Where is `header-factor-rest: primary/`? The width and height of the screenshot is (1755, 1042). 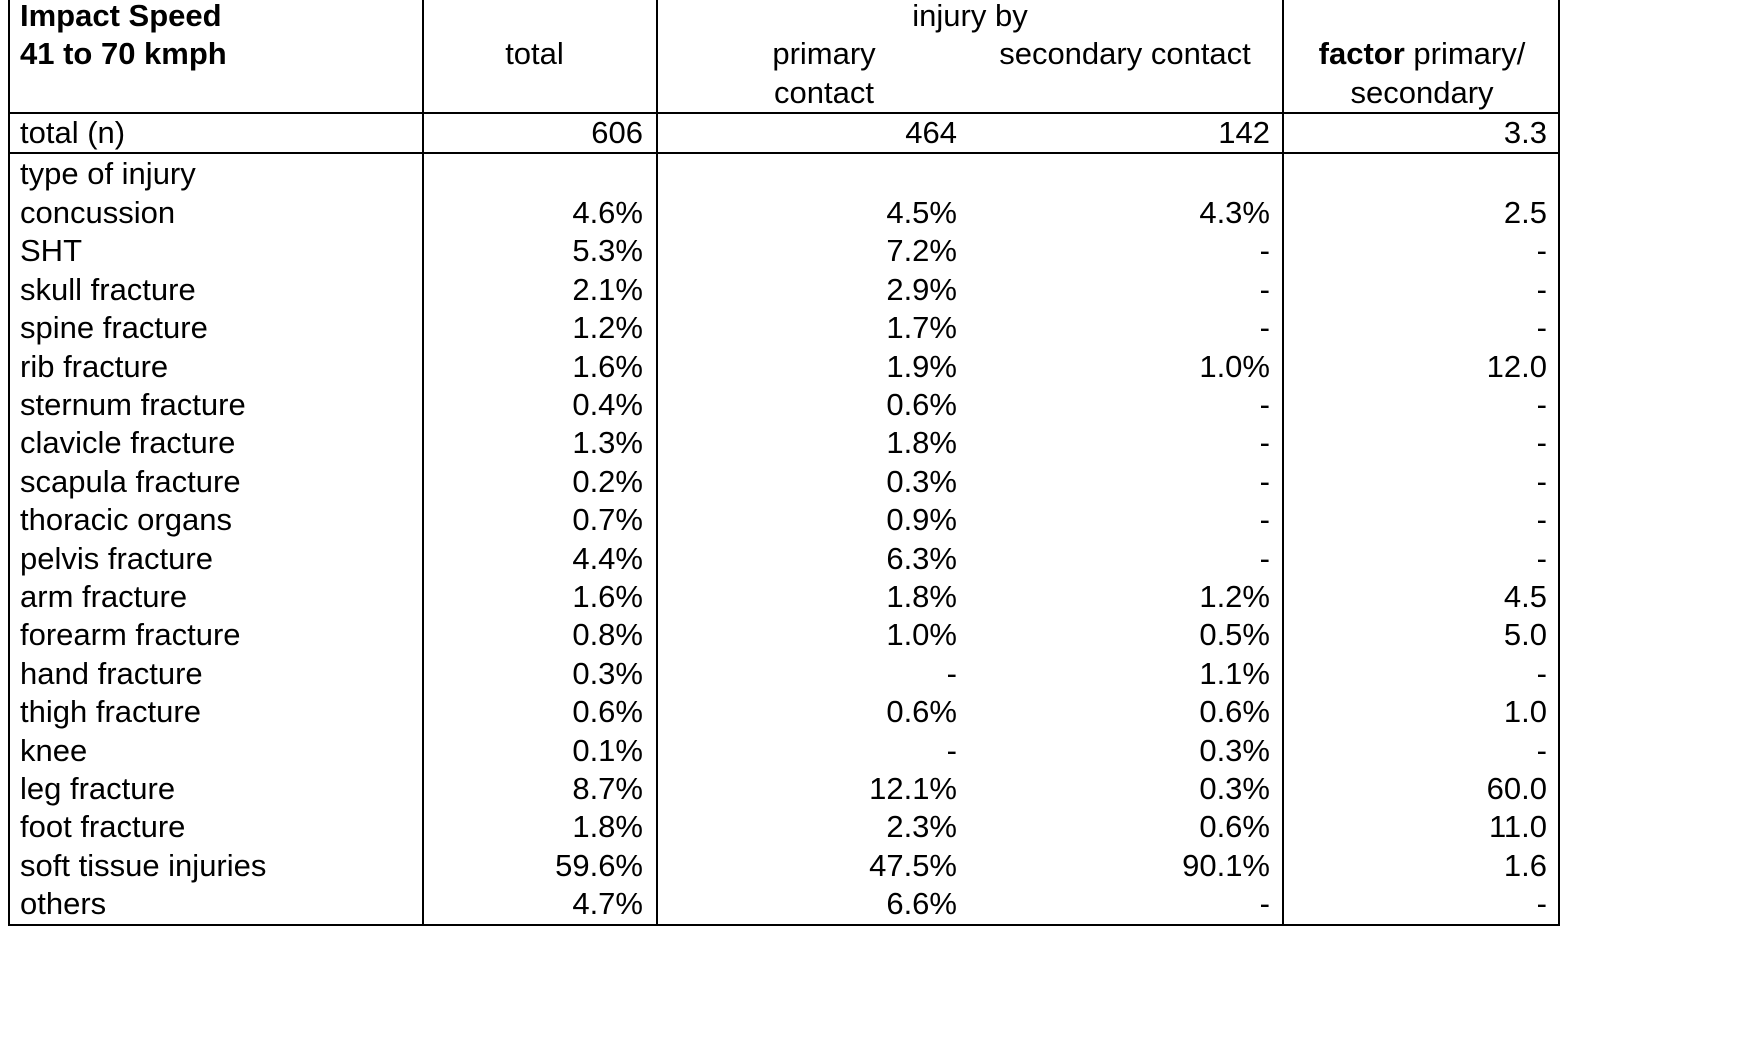 header-factor-rest: primary/ is located at coordinates (1465, 53).